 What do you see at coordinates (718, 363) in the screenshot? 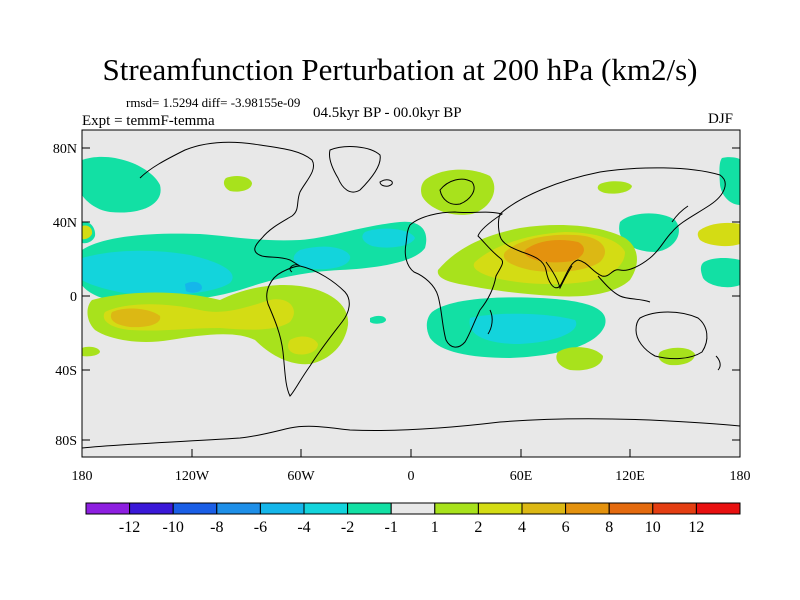
I see `coast-new-zealand` at bounding box center [718, 363].